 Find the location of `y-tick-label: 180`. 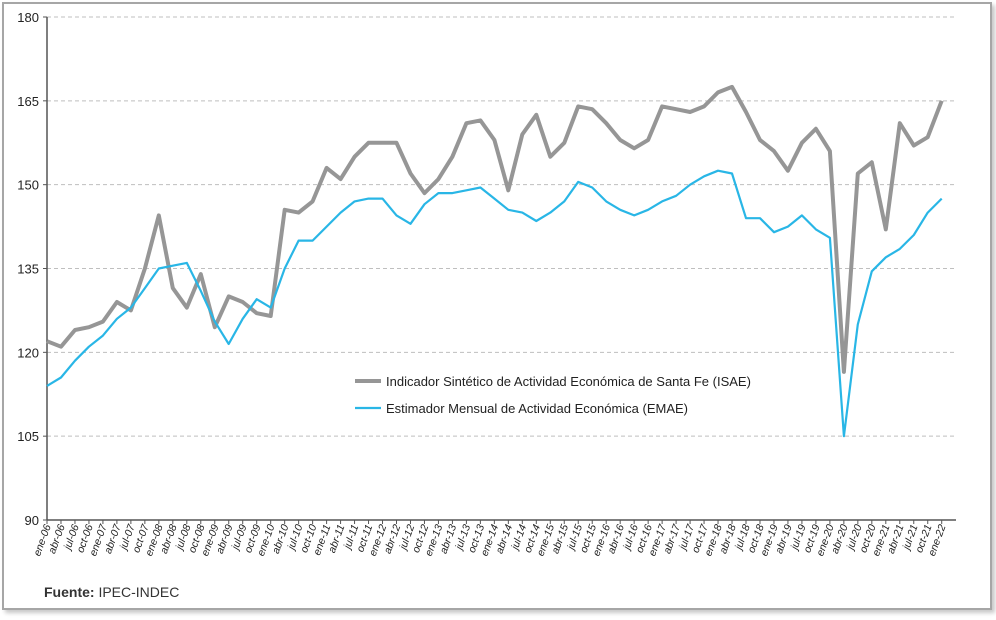

y-tick-label: 180 is located at coordinates (28, 17).